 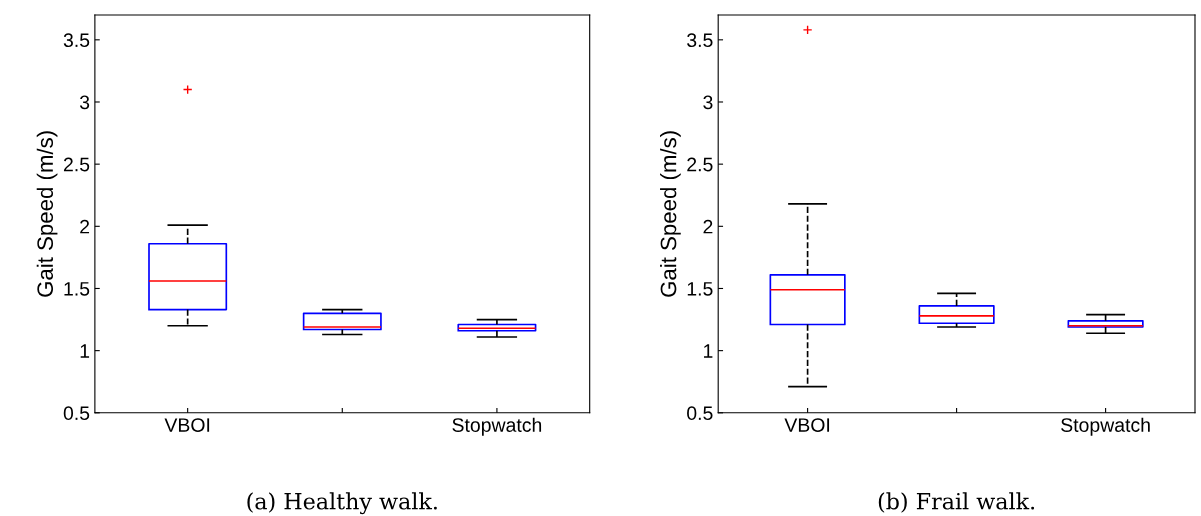 What do you see at coordinates (956, 502) in the screenshot?
I see `text: (b) Frail walk.` at bounding box center [956, 502].